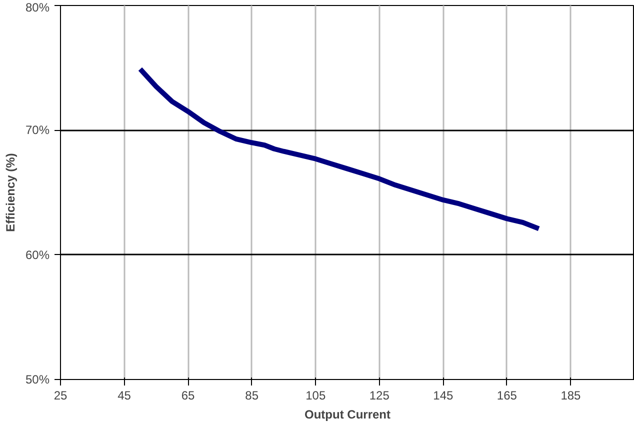 The height and width of the screenshot is (424, 634). I want to click on x-tick-label: 165, so click(507, 395).